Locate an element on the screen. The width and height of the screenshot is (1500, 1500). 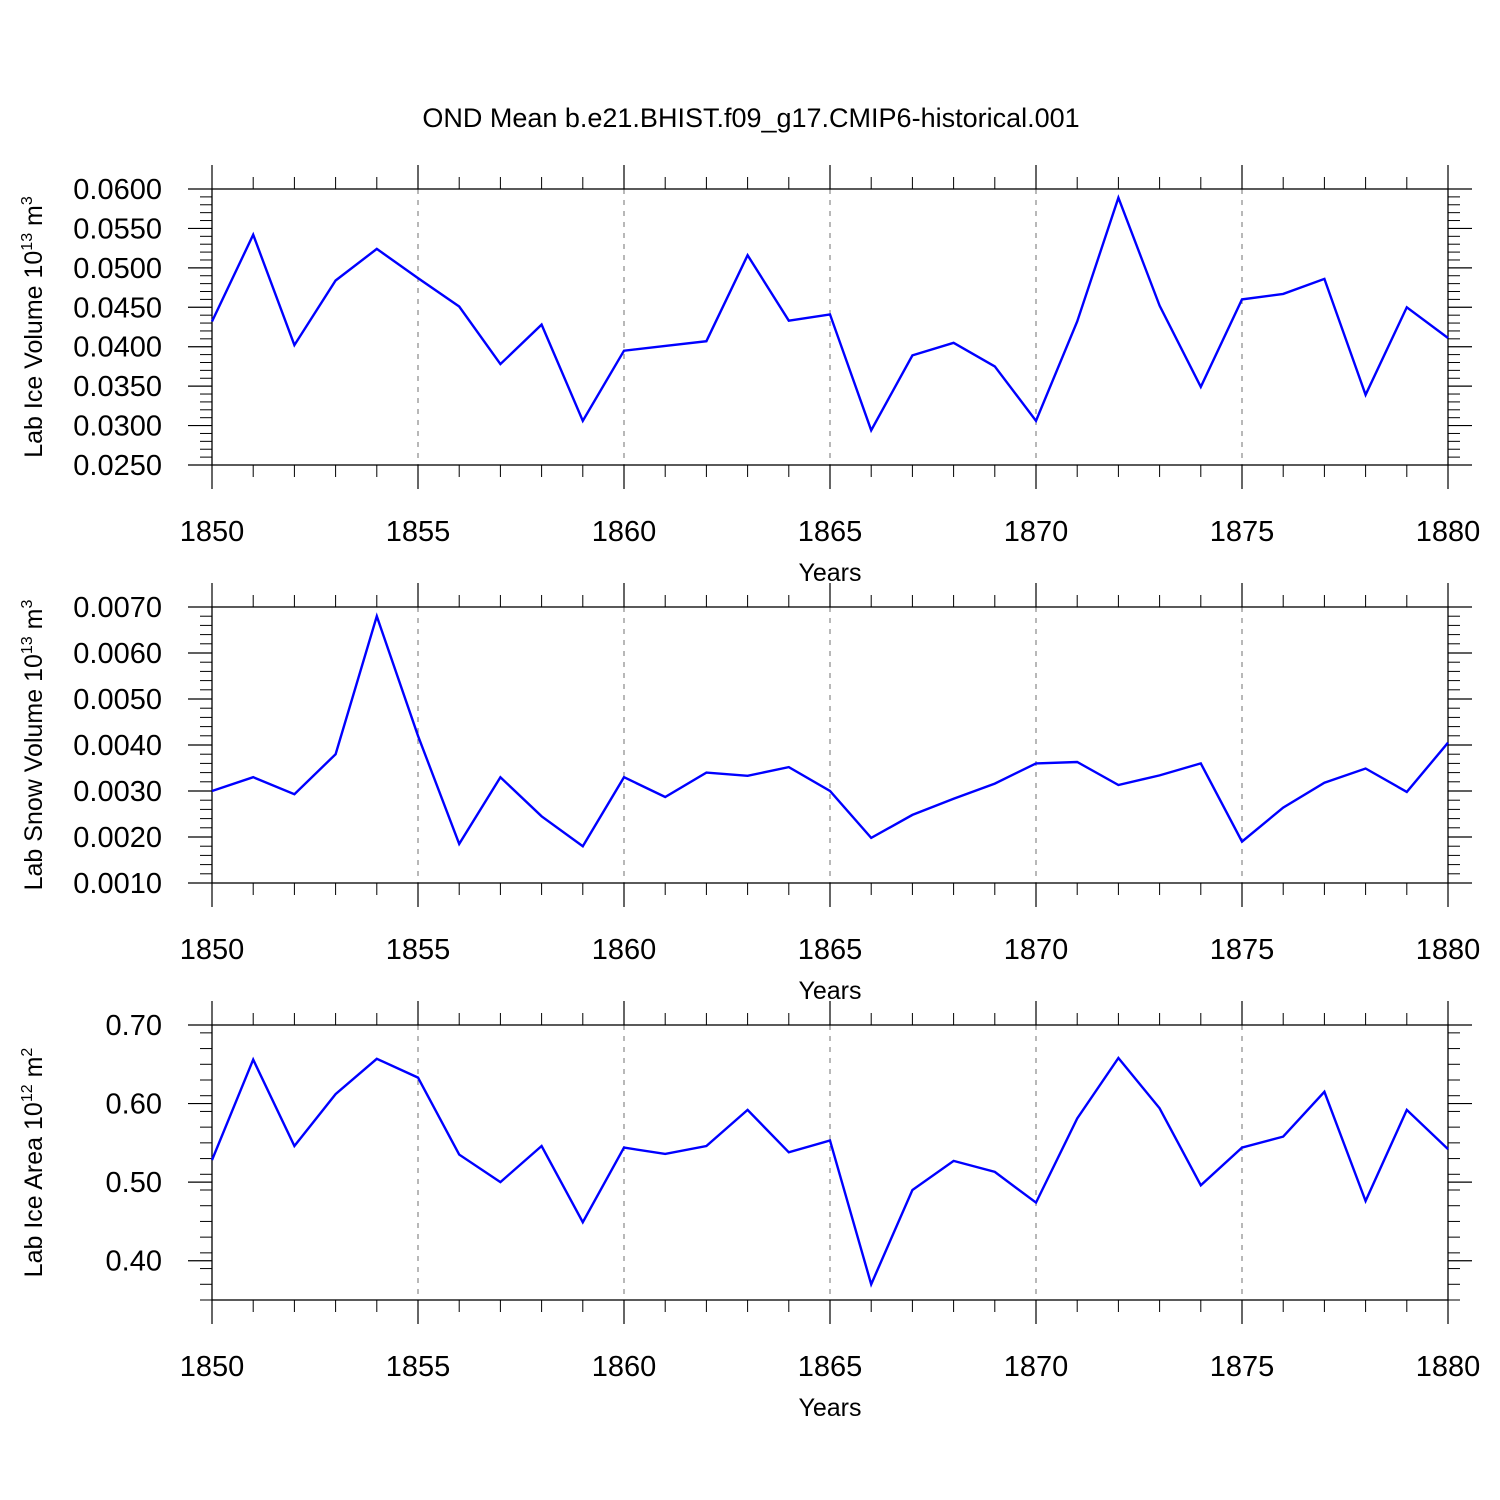
y-tick-label: 0.0040 is located at coordinates (117, 746).